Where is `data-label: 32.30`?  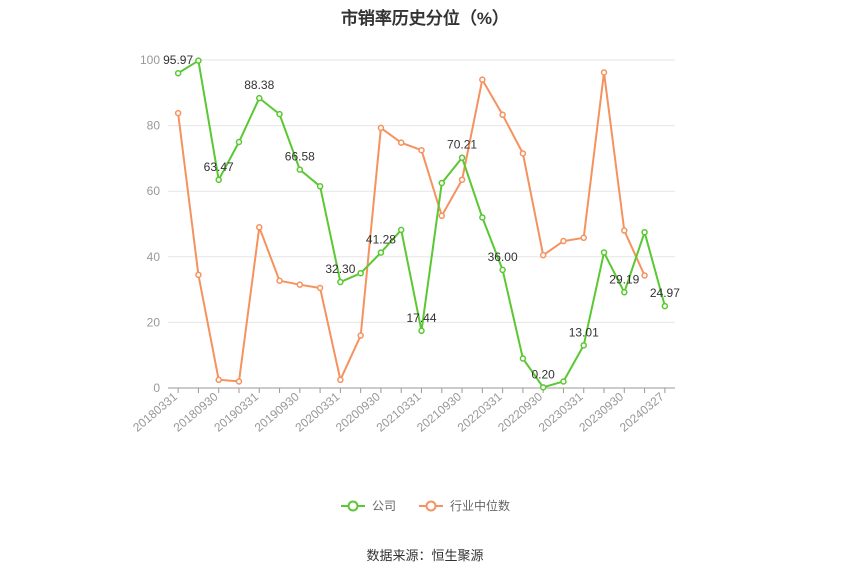
data-label: 32.30 is located at coordinates (340, 269).